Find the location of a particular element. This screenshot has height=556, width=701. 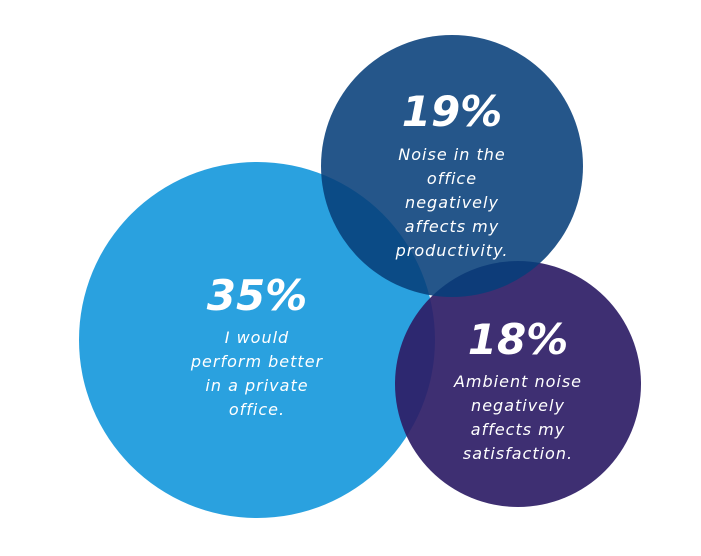

description-line-19: negatively is located at coordinates (452, 202).